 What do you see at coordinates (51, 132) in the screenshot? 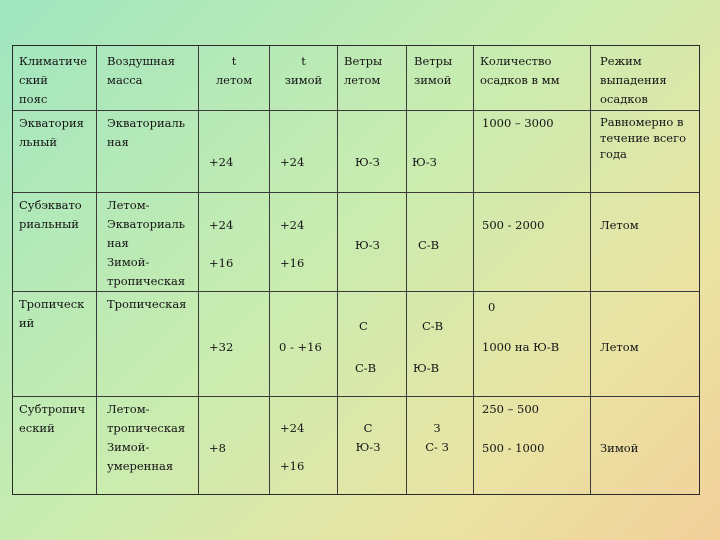
I see `row1-zone: Экватория льный` at bounding box center [51, 132].